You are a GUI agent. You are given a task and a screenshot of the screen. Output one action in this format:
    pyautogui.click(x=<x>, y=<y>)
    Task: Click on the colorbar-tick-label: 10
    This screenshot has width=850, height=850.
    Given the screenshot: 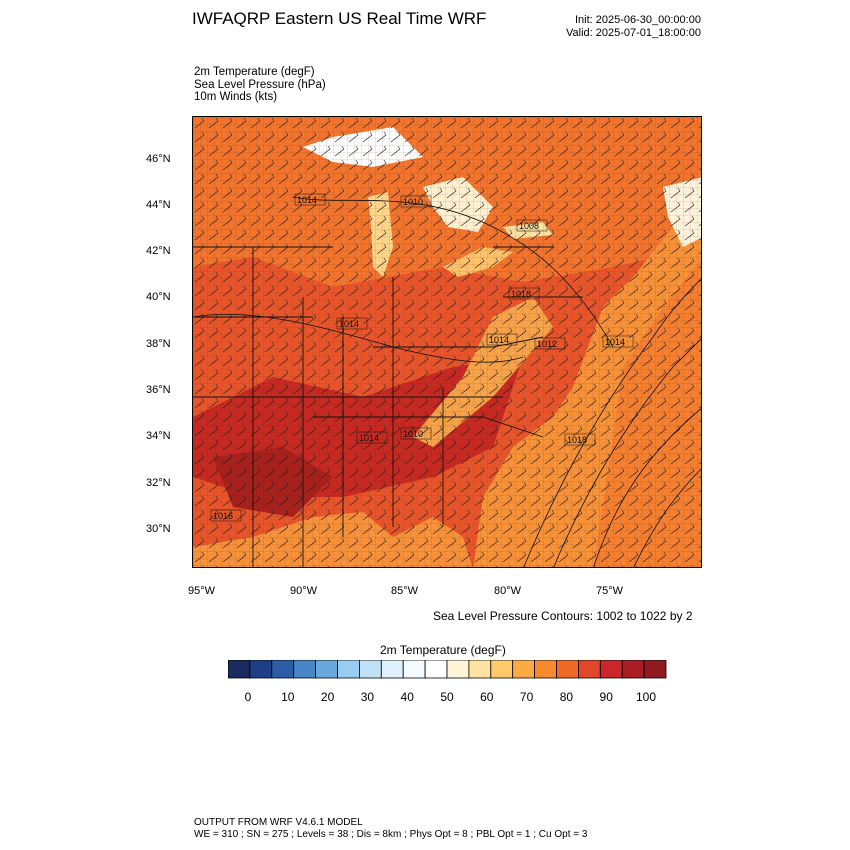 What is the action you would take?
    pyautogui.click(x=288, y=697)
    